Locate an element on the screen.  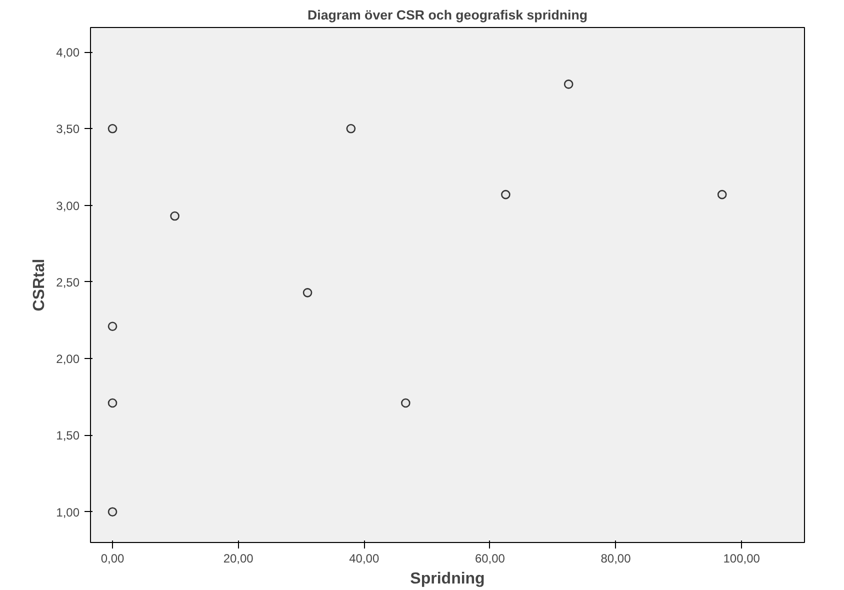
x-tick-label: 100,00 is located at coordinates (741, 559).